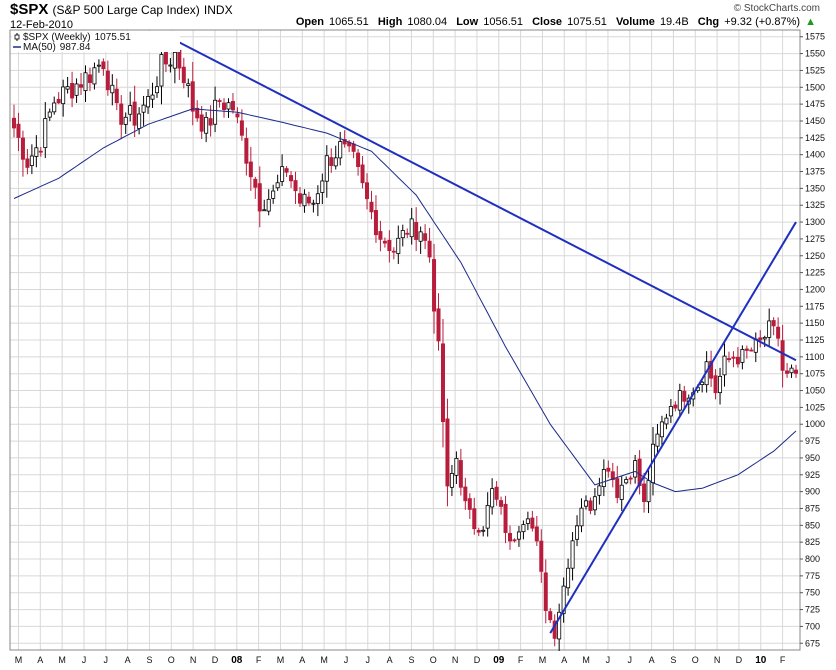 This screenshot has width=836, height=670. Describe the element at coordinates (815, 239) in the screenshot. I see `y-tick-label: 1275` at that location.